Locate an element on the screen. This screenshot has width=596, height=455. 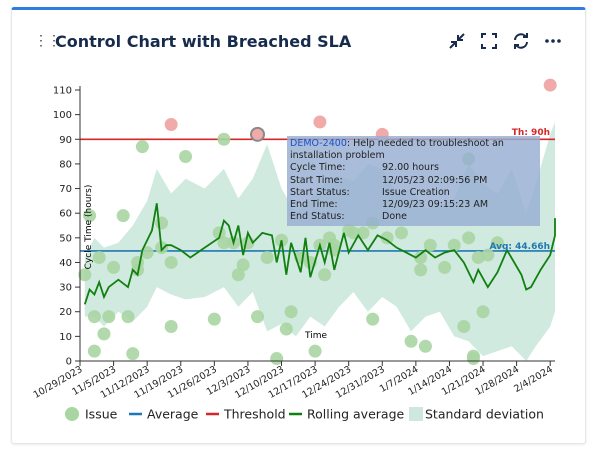
tooltip-row: Start Status: Issue Creation is located at coordinates (413, 193).